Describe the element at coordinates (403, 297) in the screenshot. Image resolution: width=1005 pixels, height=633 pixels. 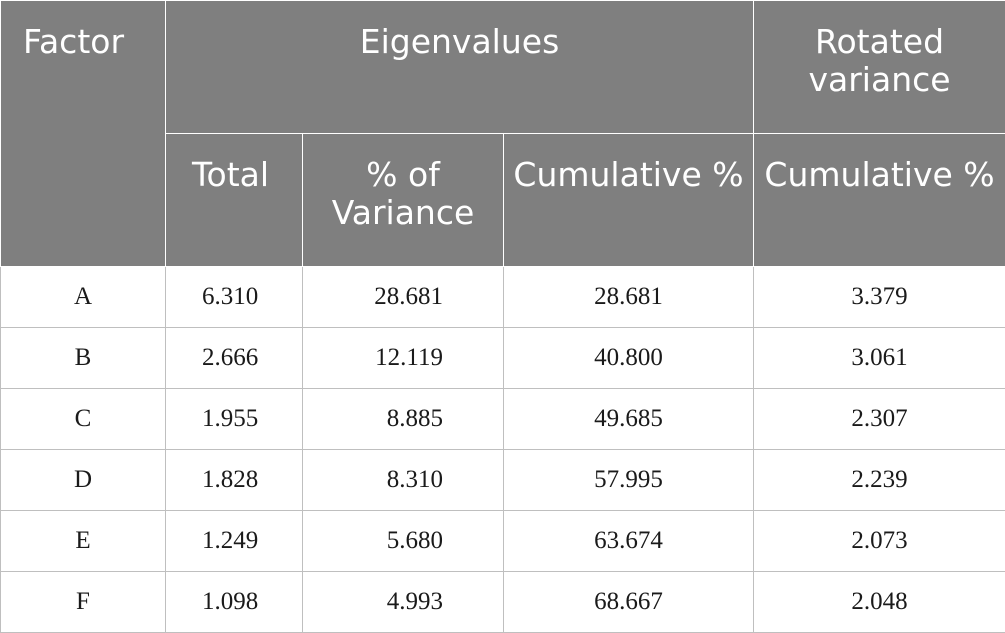
I see `pct-of-variance-cell: 28.681` at that location.